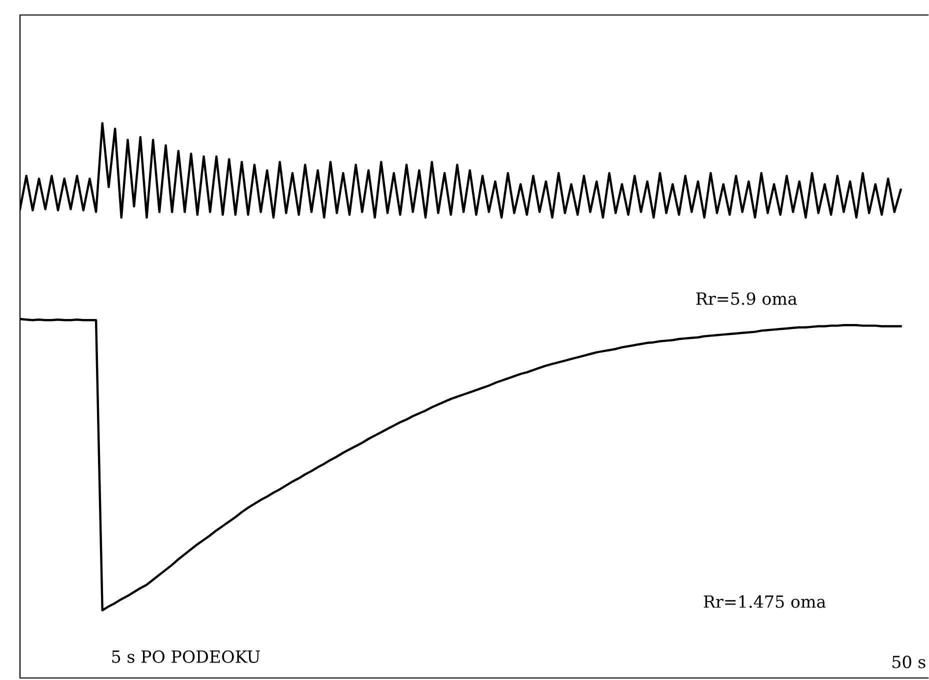 This screenshot has width=929, height=680. What do you see at coordinates (909, 662) in the screenshot?
I see `annotation: 50 s` at bounding box center [909, 662].